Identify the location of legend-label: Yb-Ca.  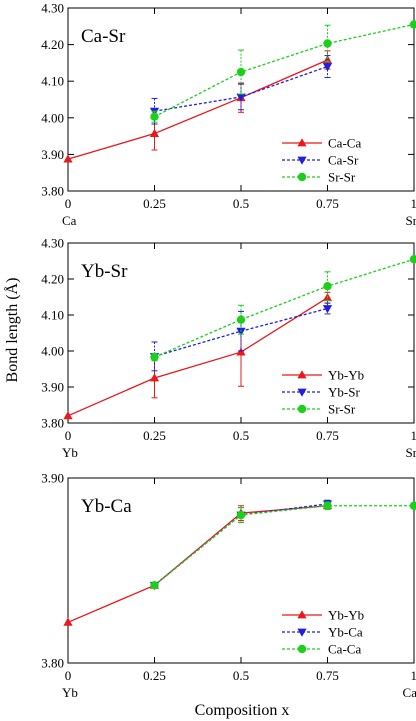
(345, 632).